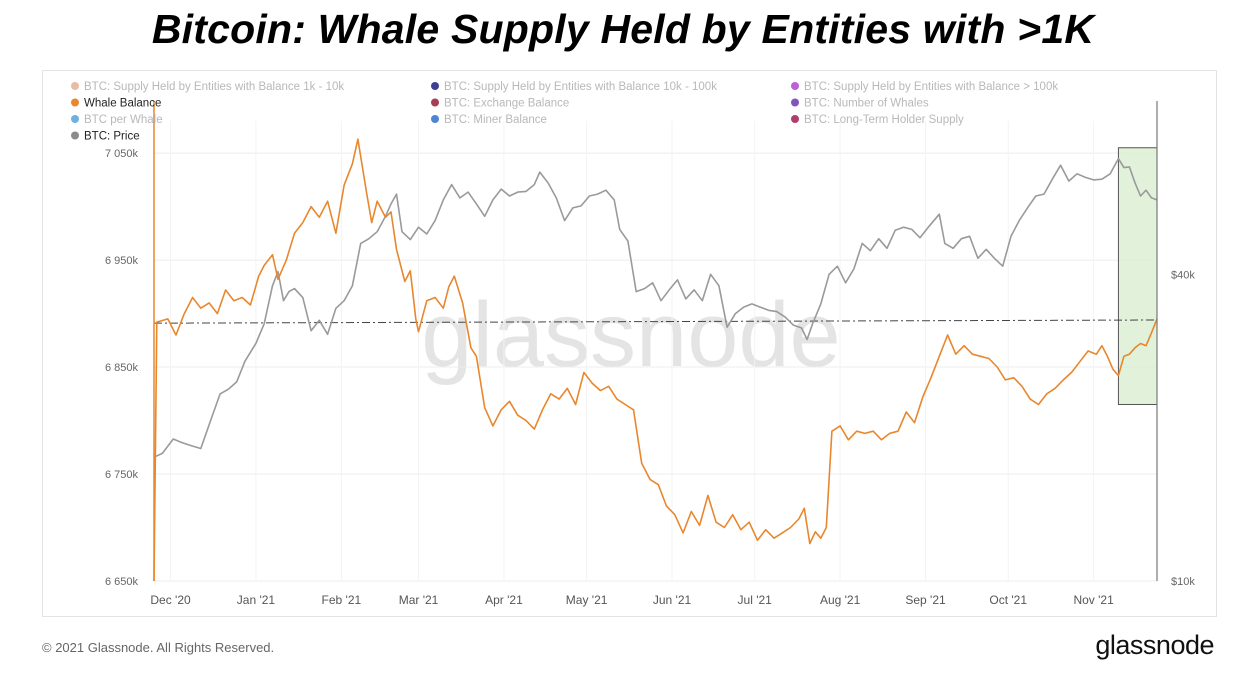 This screenshot has height=674, width=1246. I want to click on x-tick-label: Aug '21, so click(840, 600).